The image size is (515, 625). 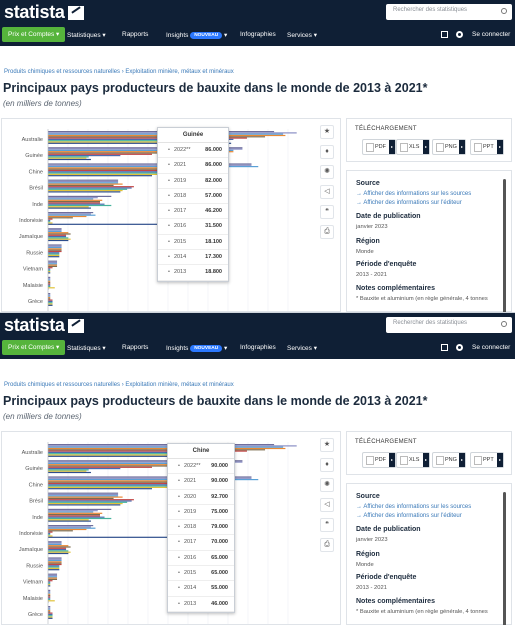 What do you see at coordinates (491, 347) in the screenshot?
I see `login-link: Se connecter` at bounding box center [491, 347].